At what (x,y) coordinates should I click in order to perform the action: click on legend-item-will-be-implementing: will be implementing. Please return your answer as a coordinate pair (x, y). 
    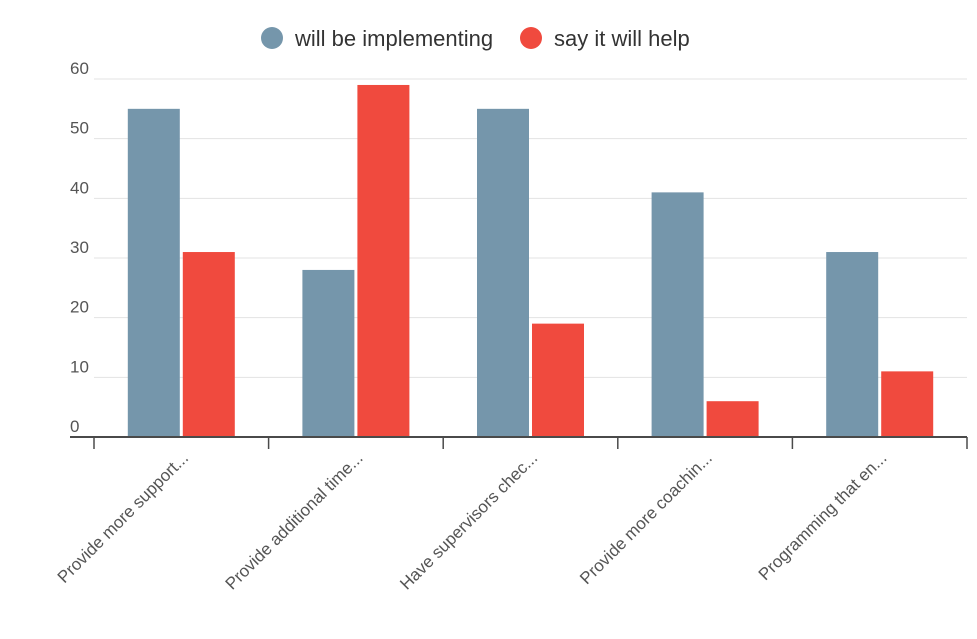
    Looking at the image, I should click on (377, 38).